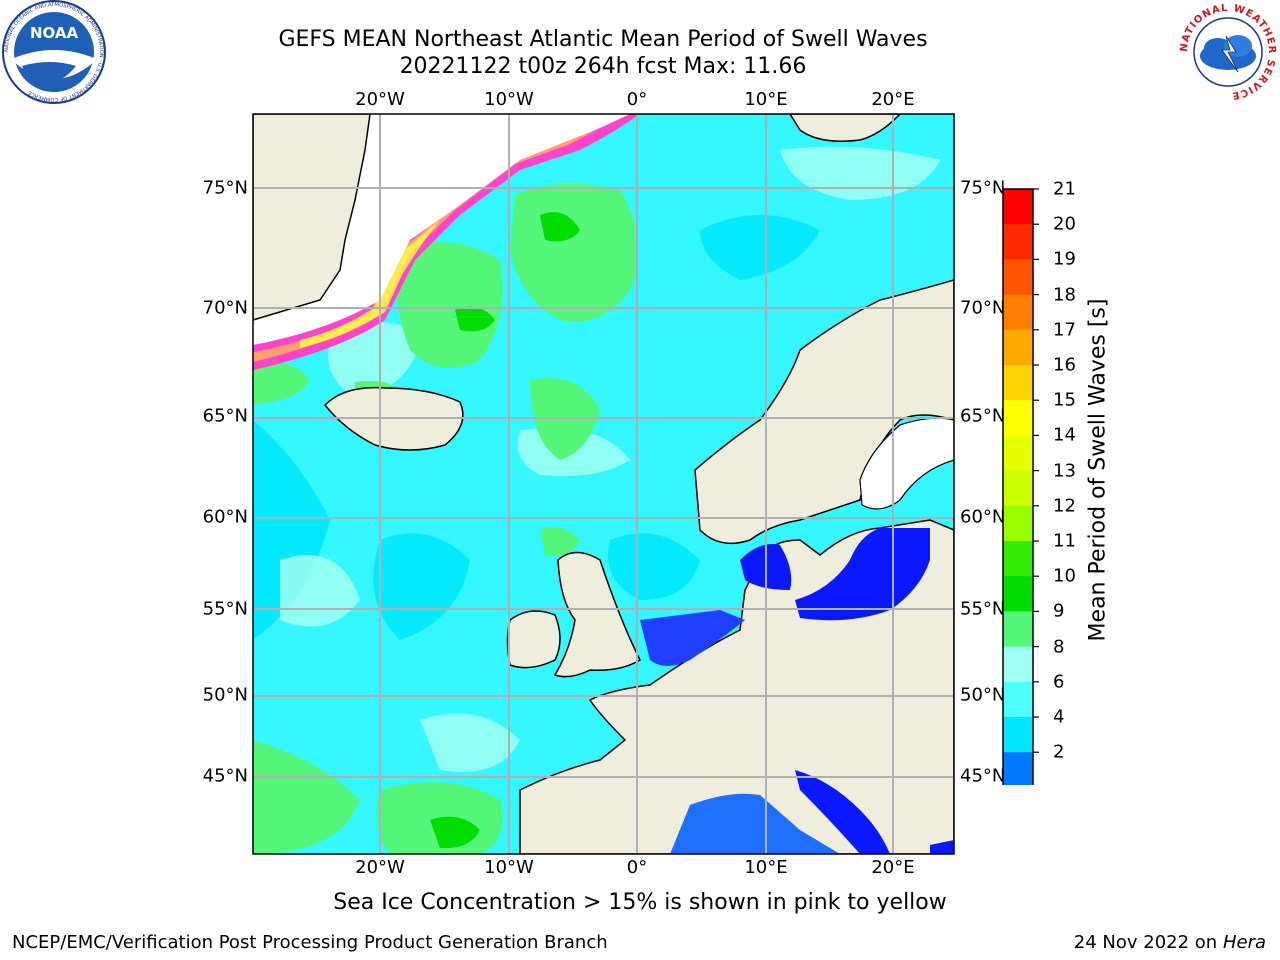  What do you see at coordinates (983, 517) in the screenshot?
I see `lat-label-right: 60°N` at bounding box center [983, 517].